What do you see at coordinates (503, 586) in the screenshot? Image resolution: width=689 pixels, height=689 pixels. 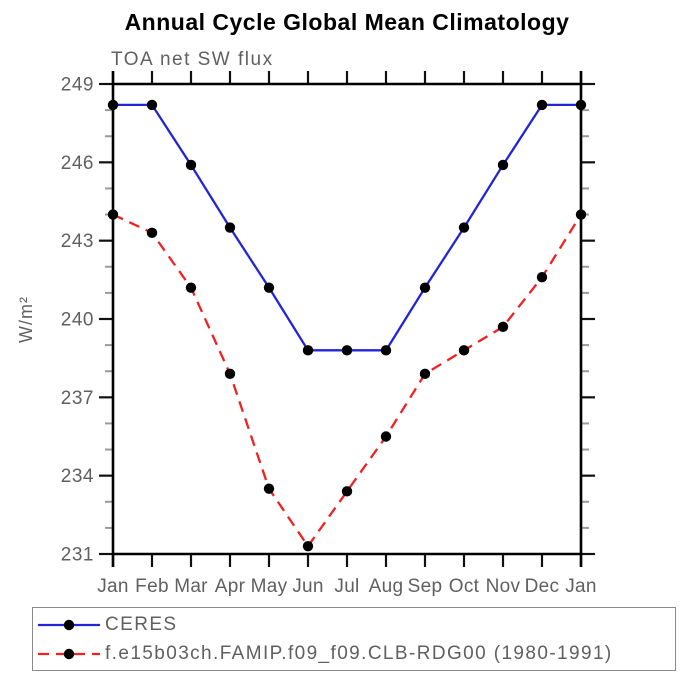 I see `x-tick-label: Nov` at bounding box center [503, 586].